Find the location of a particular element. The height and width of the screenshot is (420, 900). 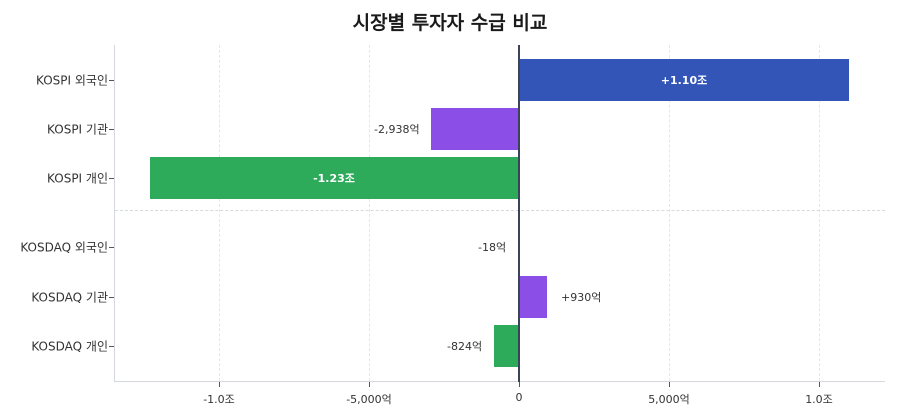

y-tick-label: KOSPI 개인 is located at coordinates (77, 178).